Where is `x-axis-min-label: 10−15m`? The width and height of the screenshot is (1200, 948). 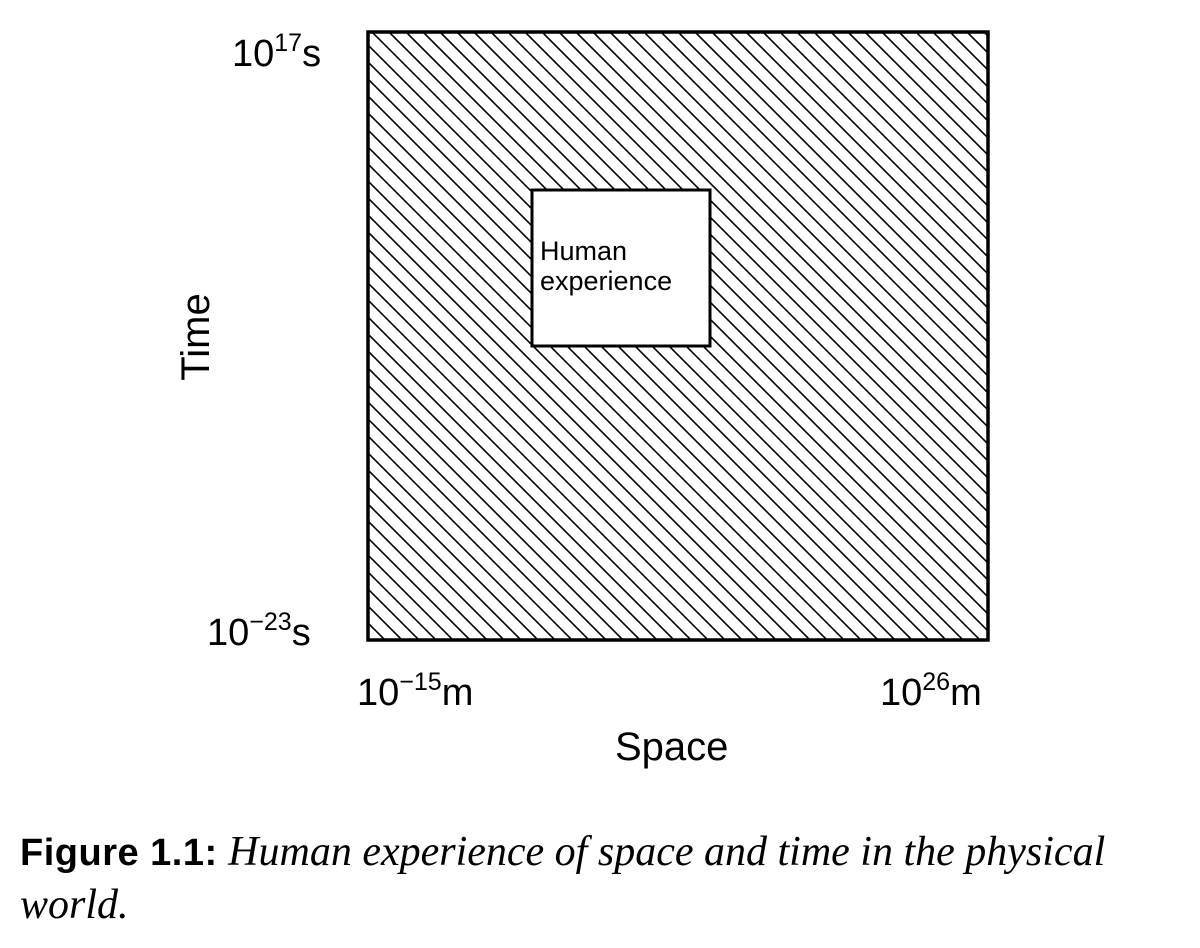
x-axis-min-label: 10−15m is located at coordinates (415, 691).